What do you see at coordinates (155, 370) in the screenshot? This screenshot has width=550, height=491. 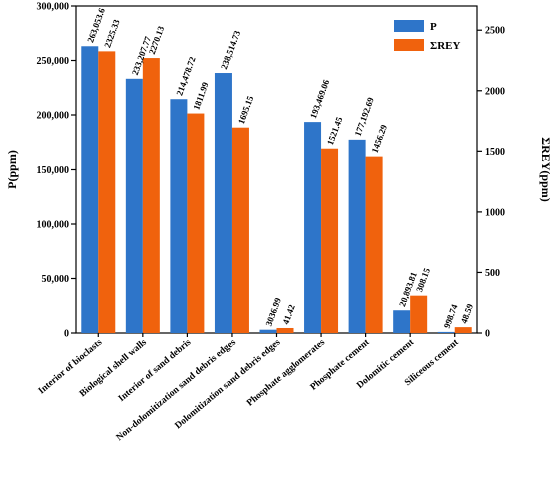 I see `x-tick-label-2: Interior of sand debris` at bounding box center [155, 370].